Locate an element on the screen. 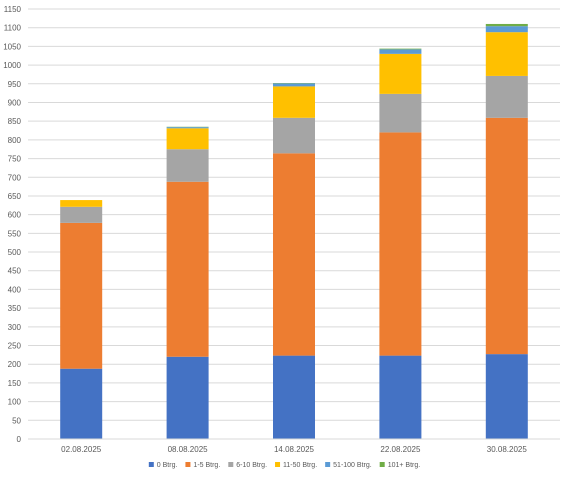 The image size is (569, 480). y-tick-label: 1150 is located at coordinates (13, 9).